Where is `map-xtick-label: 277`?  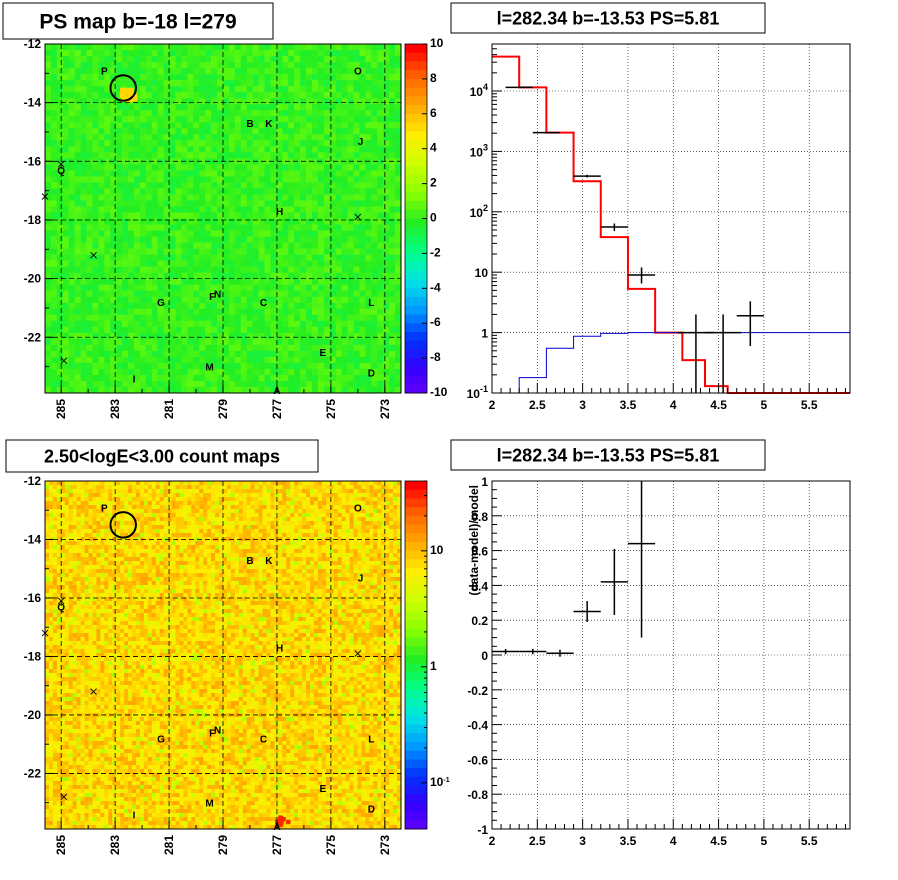 map-xtick-label: 277 is located at coordinates (277, 409).